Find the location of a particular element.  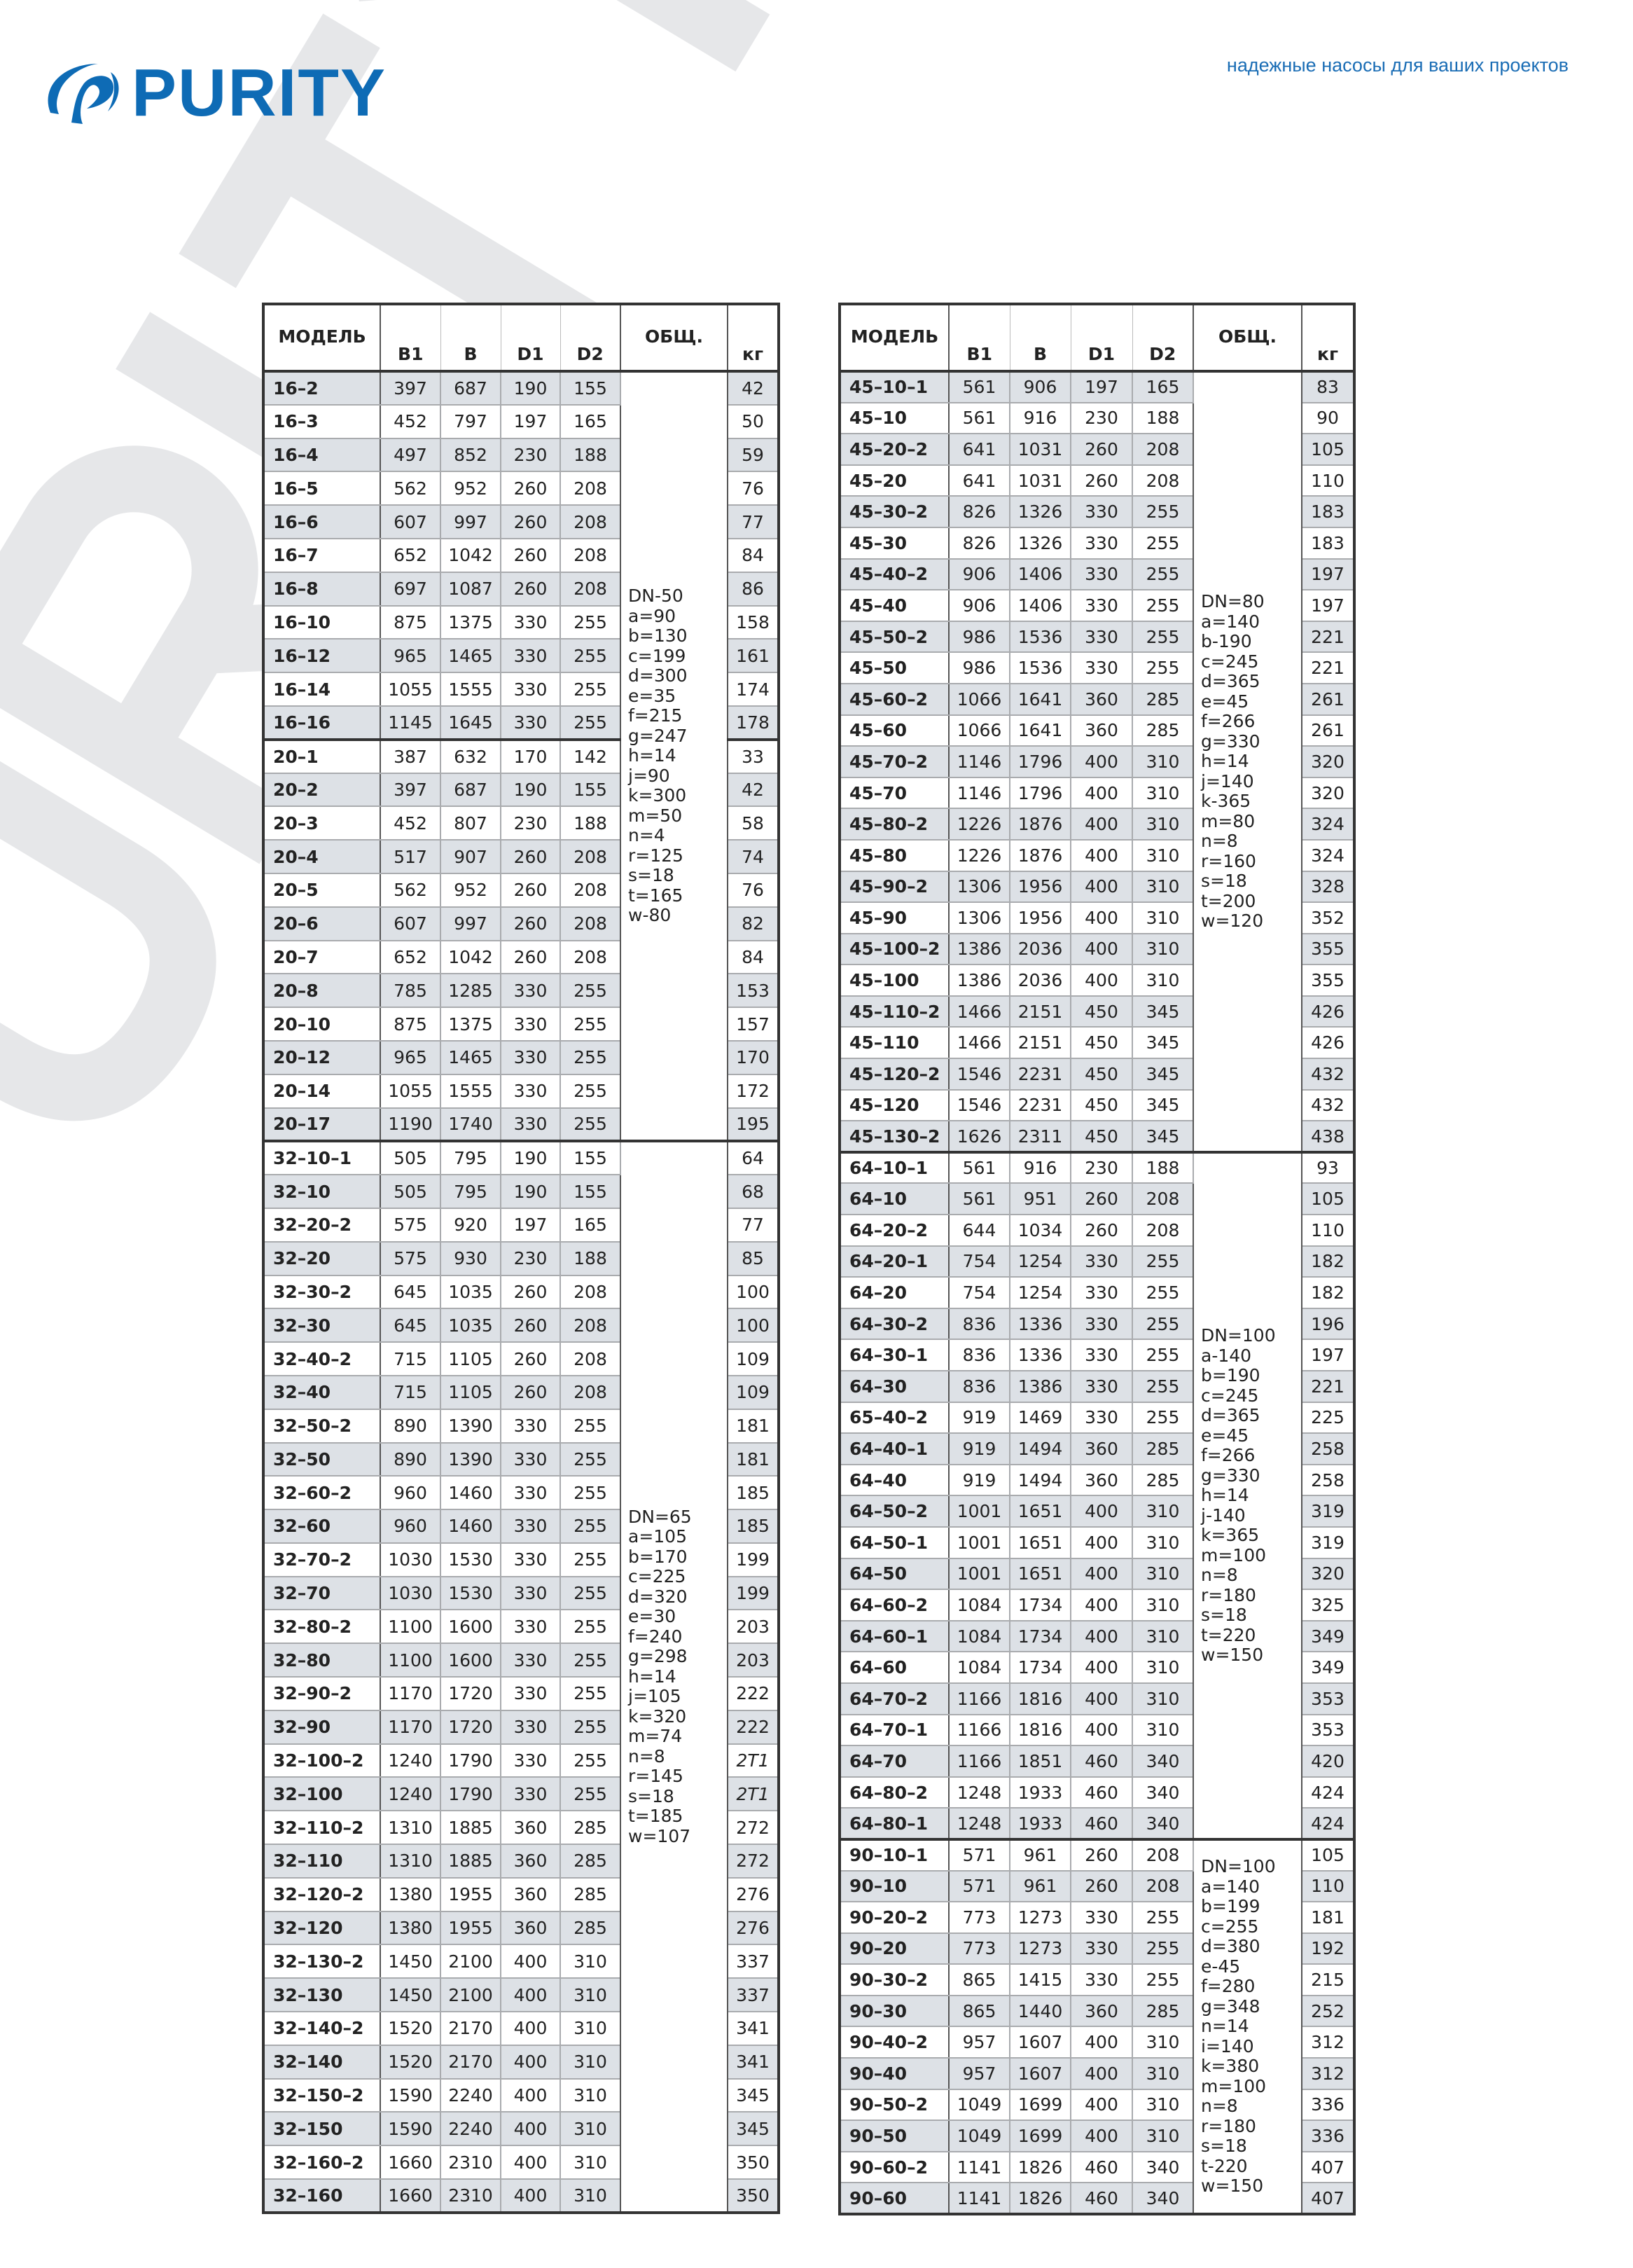

cell-model: 90–30–2 is located at coordinates (894, 1979).